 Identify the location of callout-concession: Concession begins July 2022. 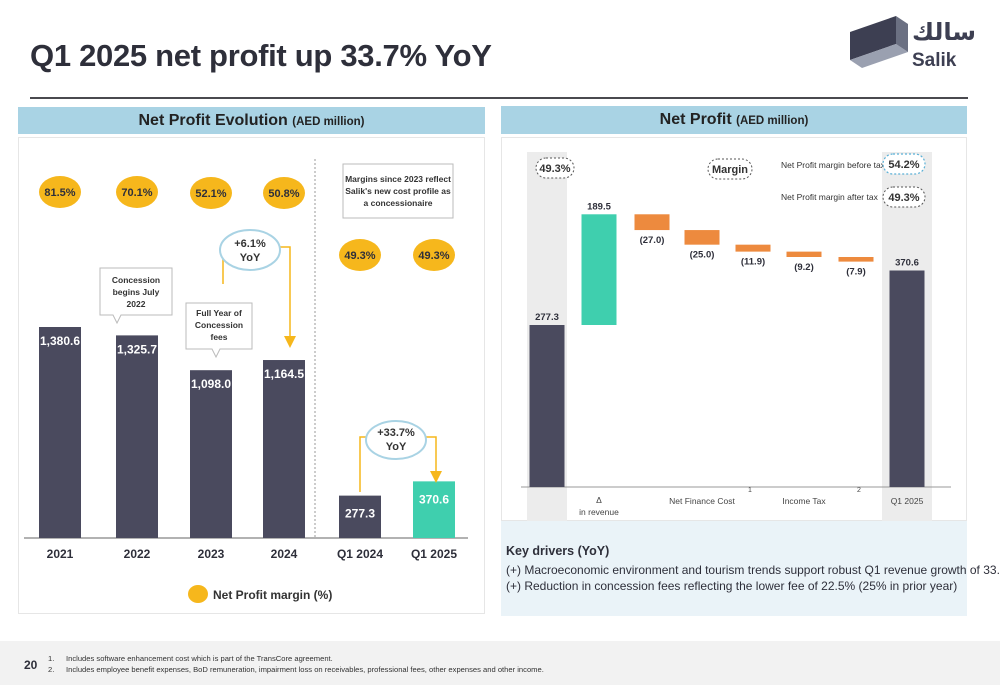
(136, 296).